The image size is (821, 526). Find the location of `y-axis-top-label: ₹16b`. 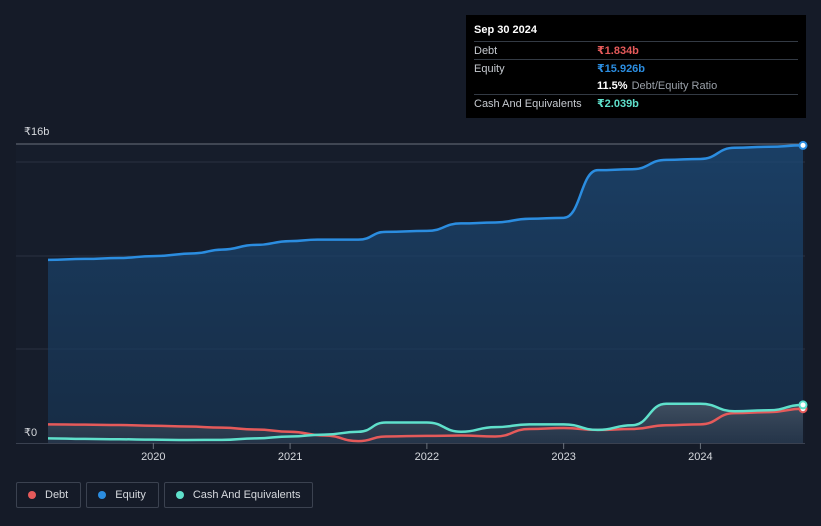

y-axis-top-label: ₹16b is located at coordinates (36, 132).